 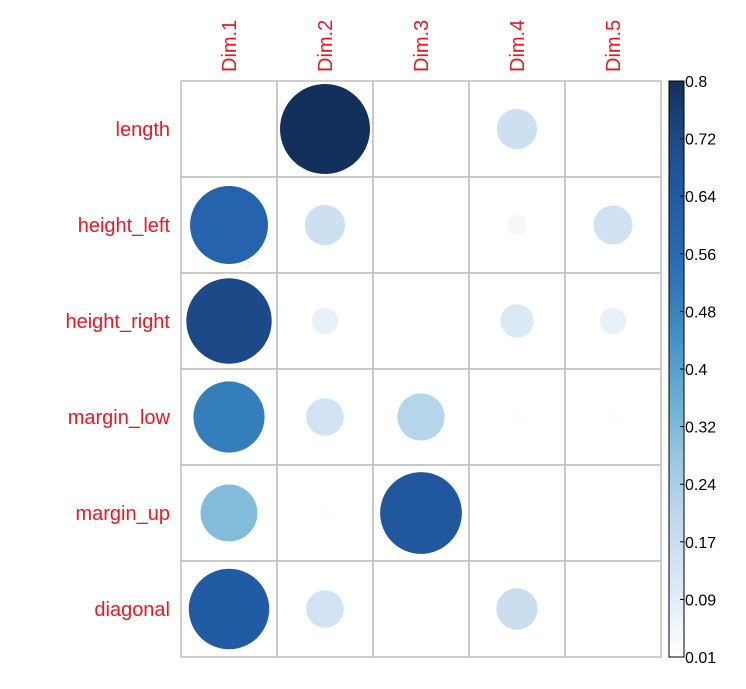 I want to click on circle-height_right-Dim4, so click(x=517, y=321).